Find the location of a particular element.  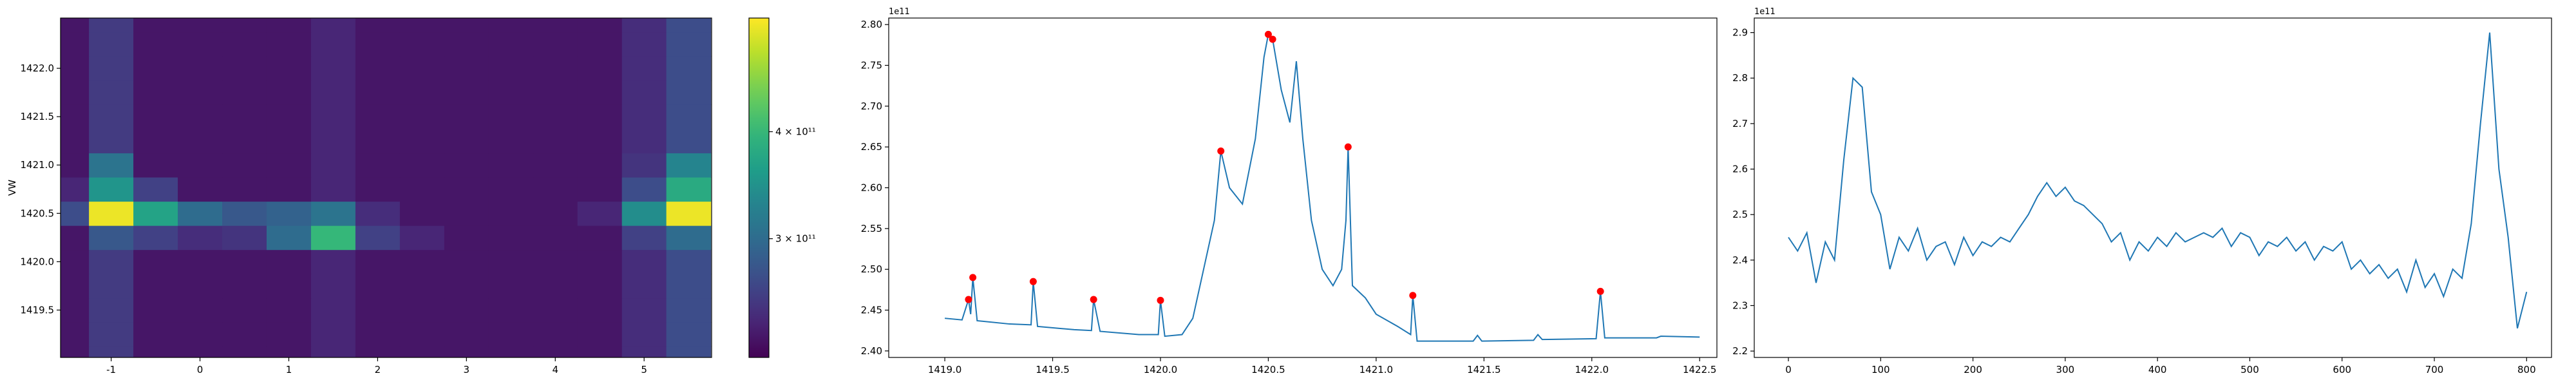

y-tick-label: 2.5 is located at coordinates (1740, 215).